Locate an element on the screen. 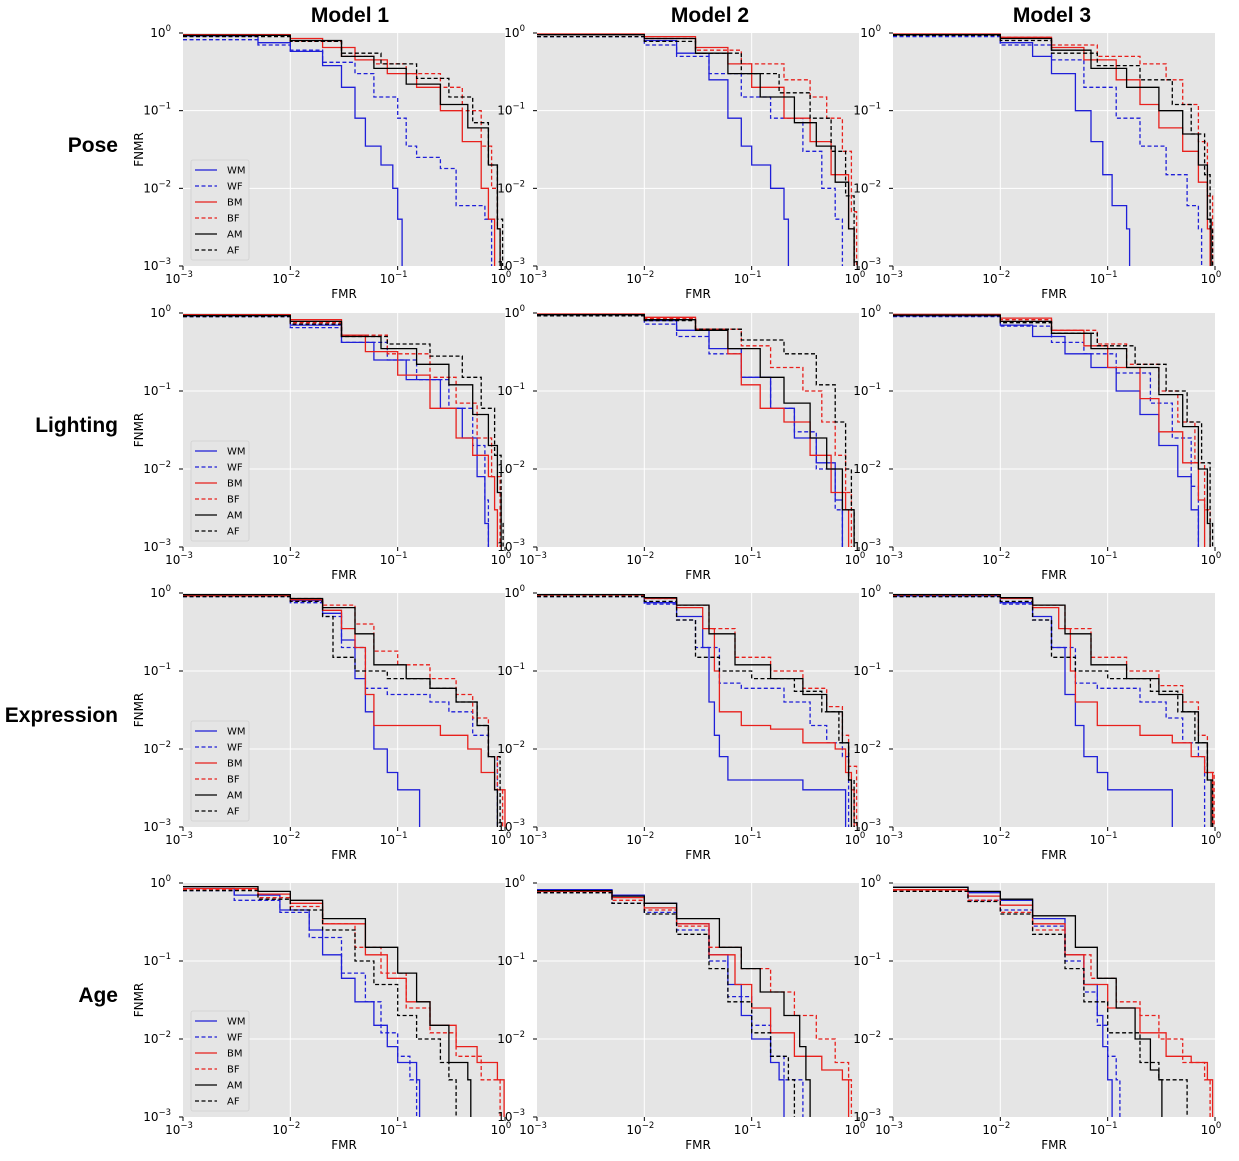 The height and width of the screenshot is (1161, 1239). panel-pose-model-3: 10⁻³ 10⁻² 10⁻¹ 10⁰ 10⁰ 10⁻¹ 10⁻² 10⁻³ FMR is located at coordinates (1037, 162).